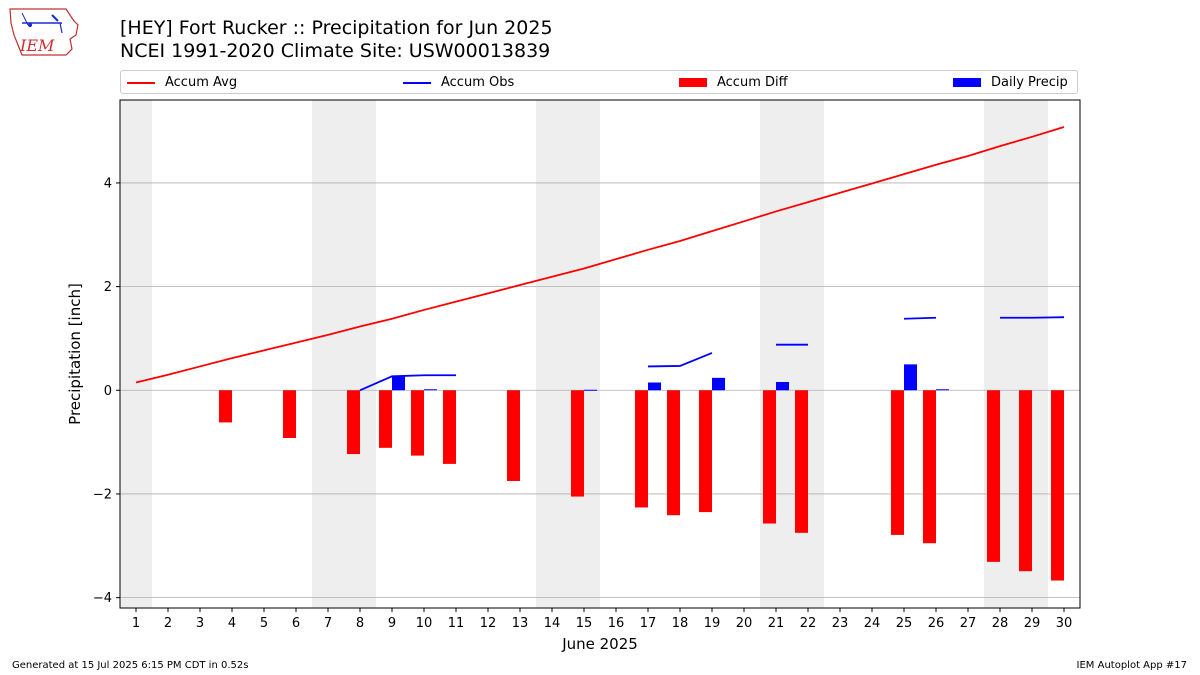 The height and width of the screenshot is (675, 1200). What do you see at coordinates (335, 51) in the screenshot?
I see `chart-subtitle: NCEI 1991-2020 Climate Site: USW00013839` at bounding box center [335, 51].